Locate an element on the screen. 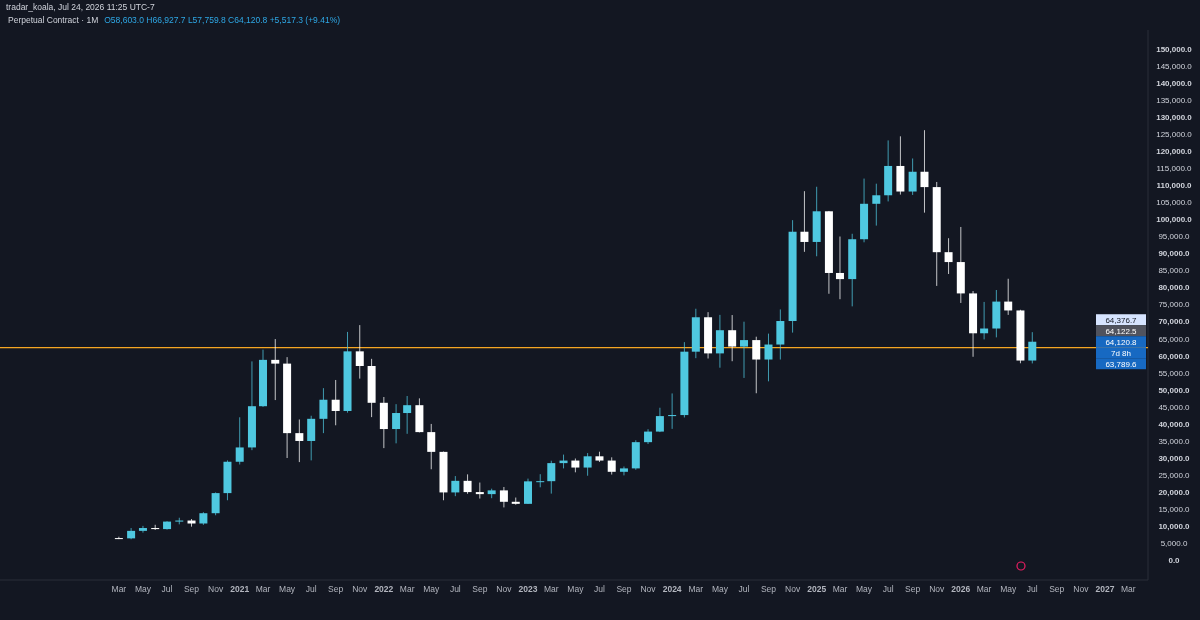  annotation: 64,122.5 is located at coordinates (1121, 331).